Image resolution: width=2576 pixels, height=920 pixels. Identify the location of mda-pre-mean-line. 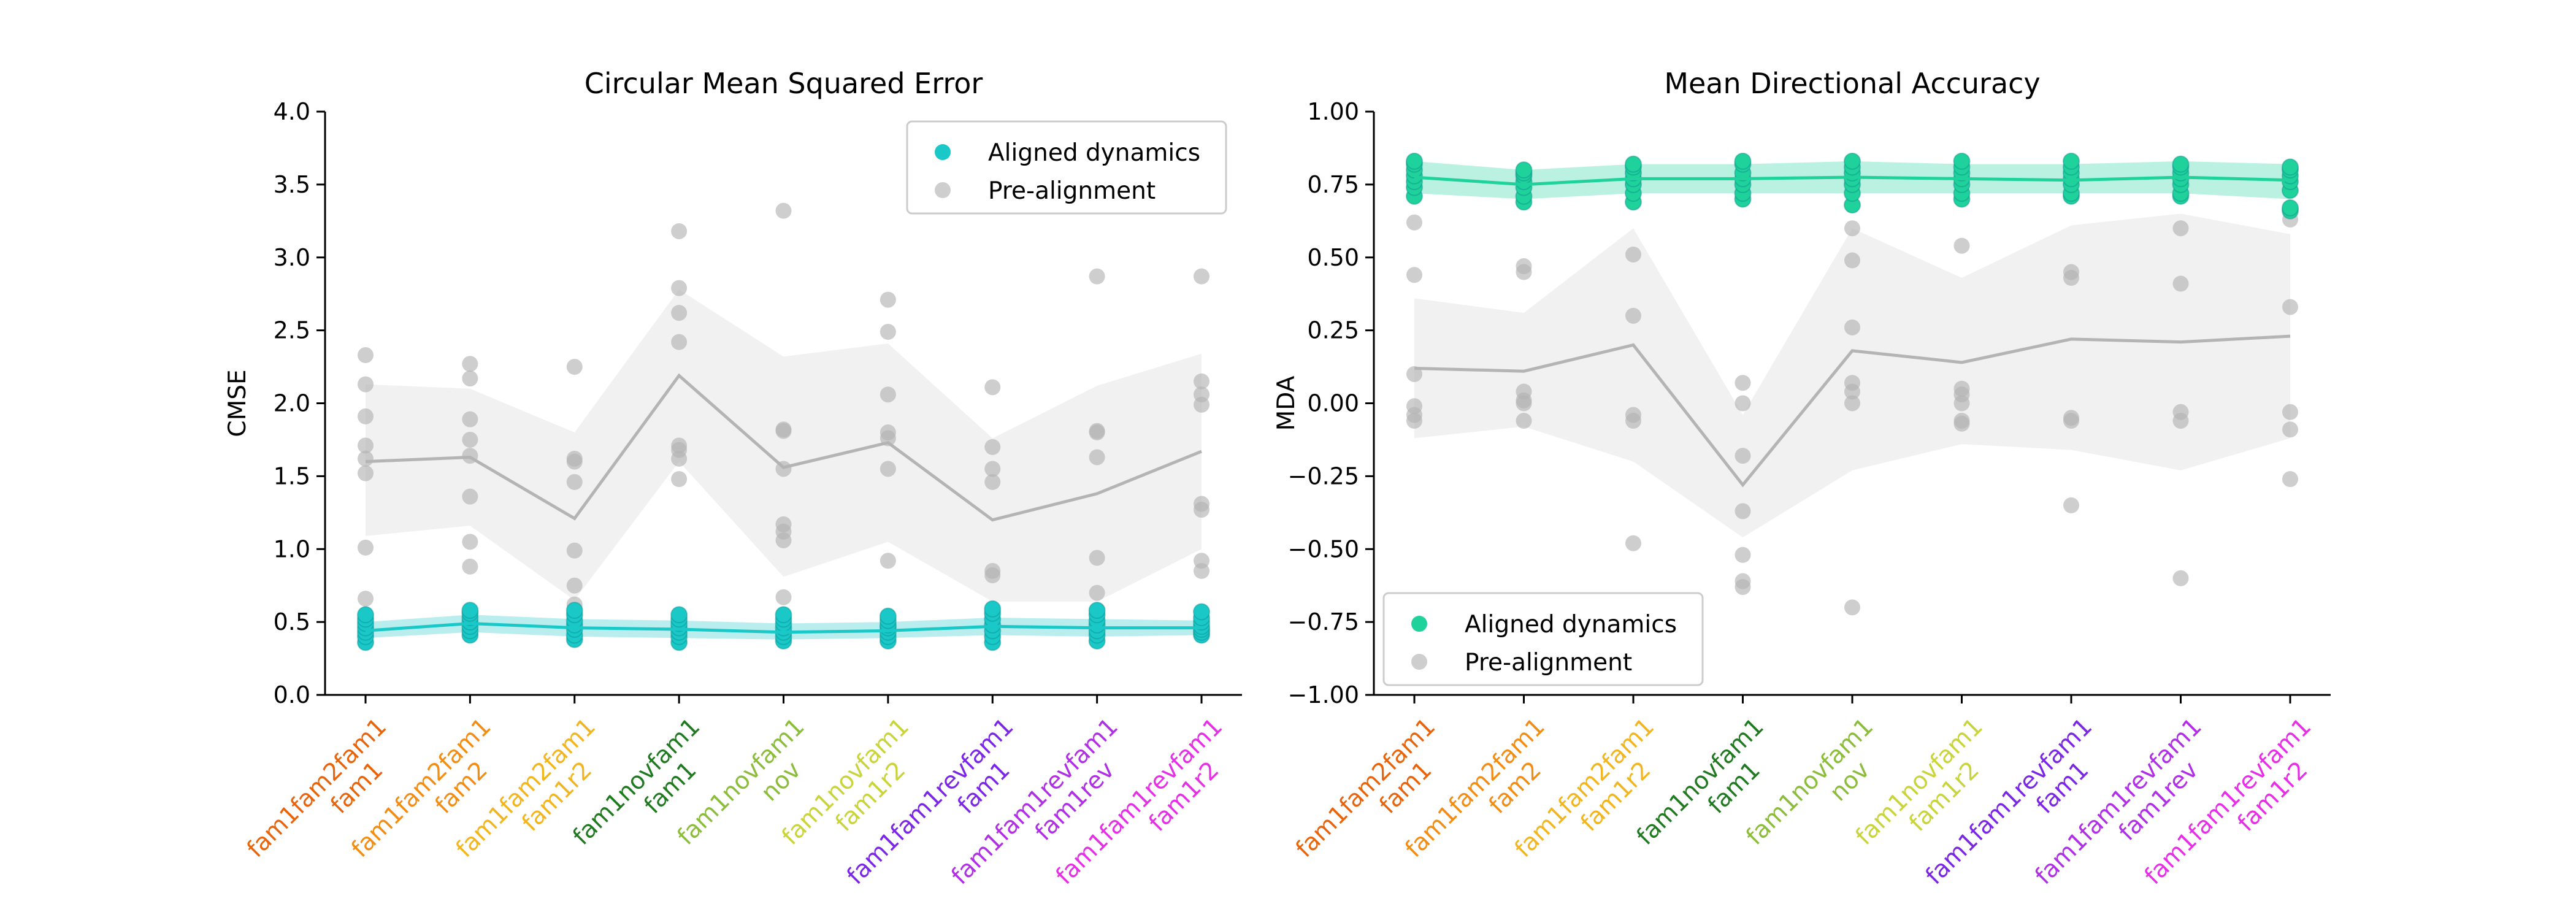
(1852, 411).